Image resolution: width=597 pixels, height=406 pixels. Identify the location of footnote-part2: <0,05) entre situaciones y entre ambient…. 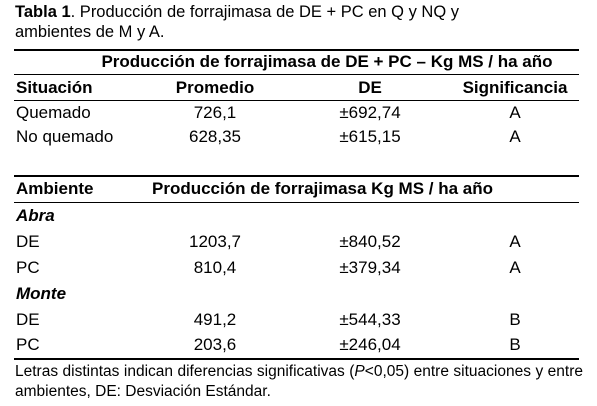
(299, 381).